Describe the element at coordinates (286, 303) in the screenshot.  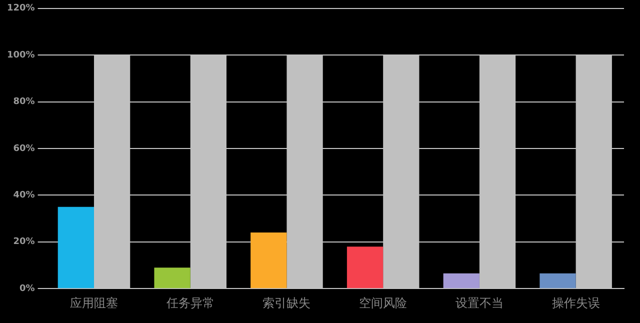
I see `x-tick-label: 索引缺失` at that location.